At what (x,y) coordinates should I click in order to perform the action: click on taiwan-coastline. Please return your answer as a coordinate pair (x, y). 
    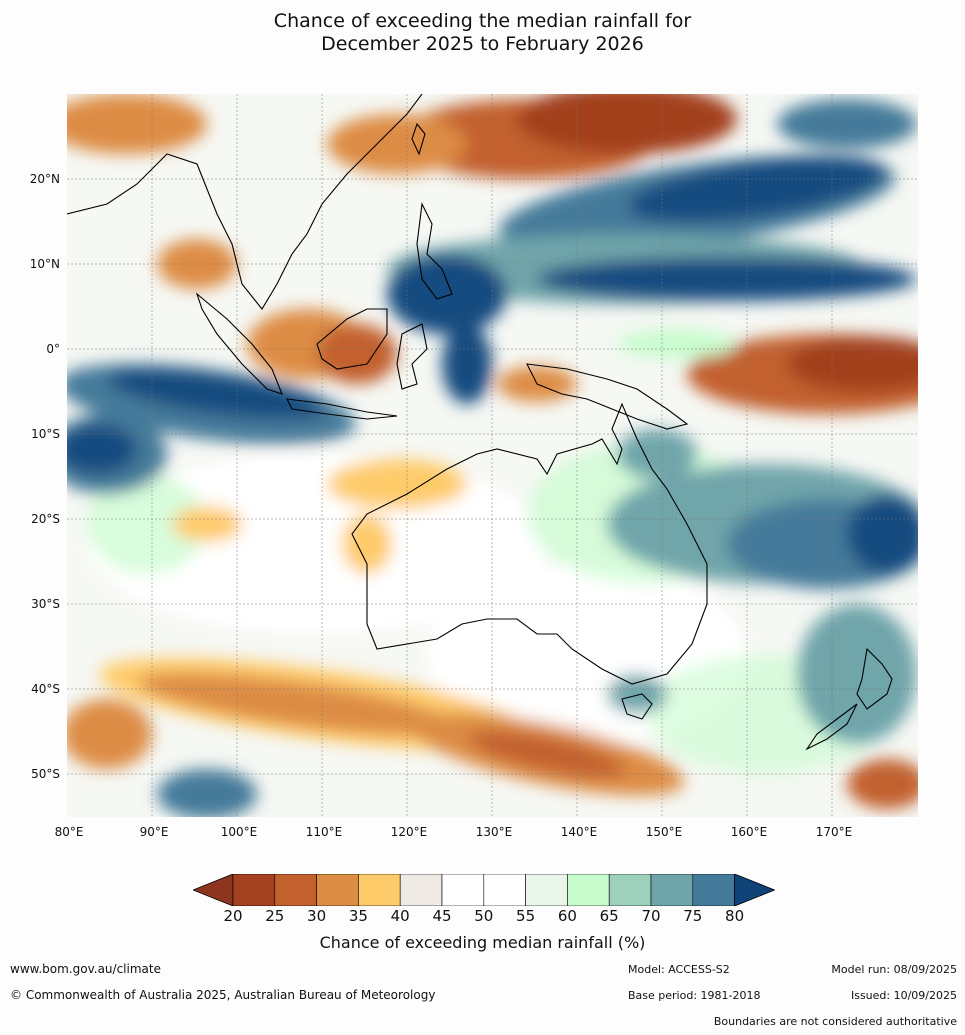
    Looking at the image, I should click on (418, 139).